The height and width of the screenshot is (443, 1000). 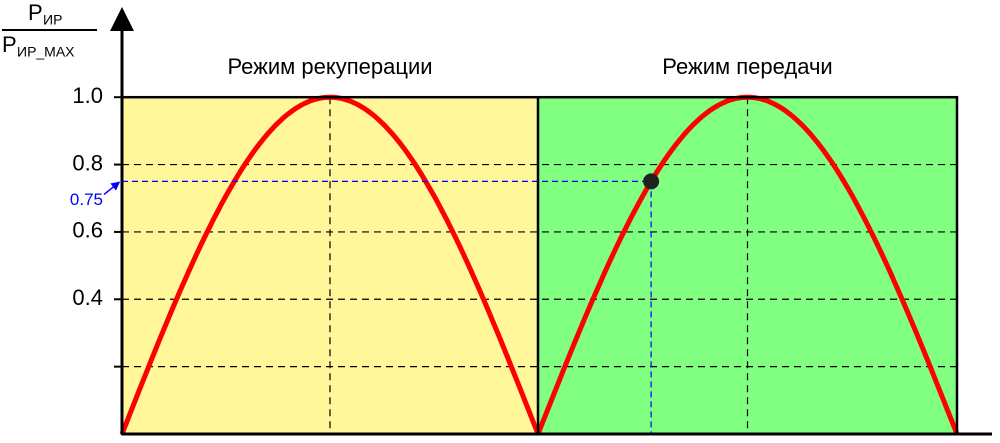 What do you see at coordinates (112, 188) in the screenshot?
I see `point-label-arrow` at bounding box center [112, 188].